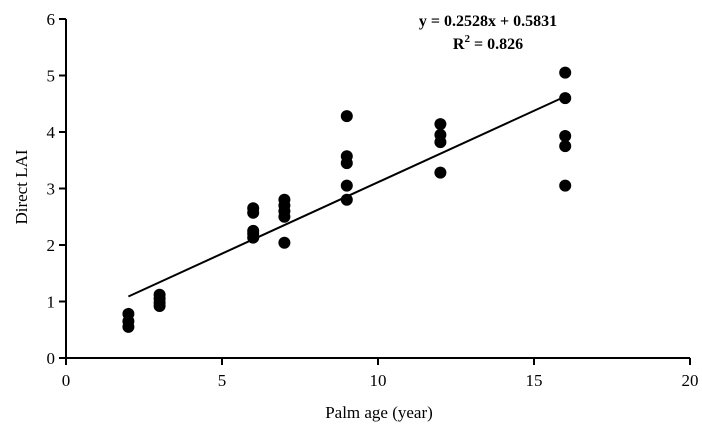 Image resolution: width=702 pixels, height=430 pixels. What do you see at coordinates (51, 76) in the screenshot?
I see `y-tick-label: 5` at bounding box center [51, 76].